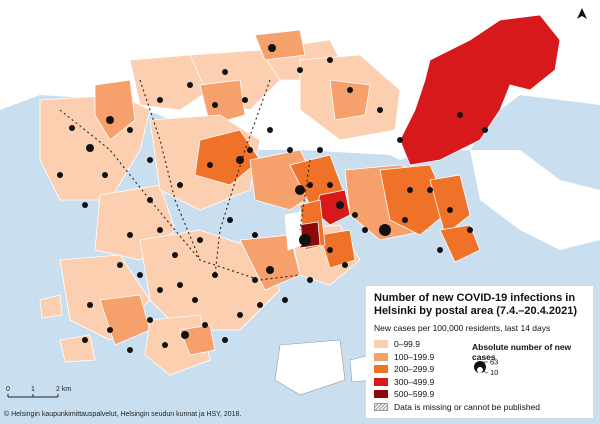 This screenshot has height=424, width=600. Describe the element at coordinates (486, 367) in the screenshot. I see `legend-absolute-symbols: 63 10` at that location.